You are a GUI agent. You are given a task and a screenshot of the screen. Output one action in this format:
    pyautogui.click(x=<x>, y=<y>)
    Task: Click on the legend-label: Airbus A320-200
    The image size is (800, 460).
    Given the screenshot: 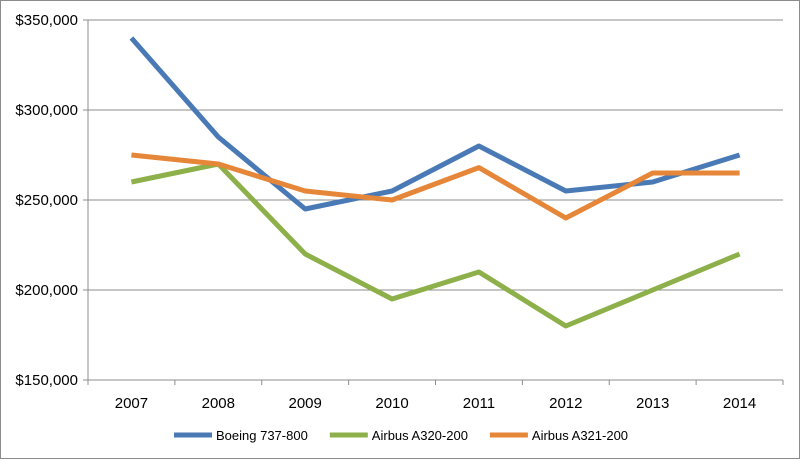 What is the action you would take?
    pyautogui.click(x=420, y=435)
    